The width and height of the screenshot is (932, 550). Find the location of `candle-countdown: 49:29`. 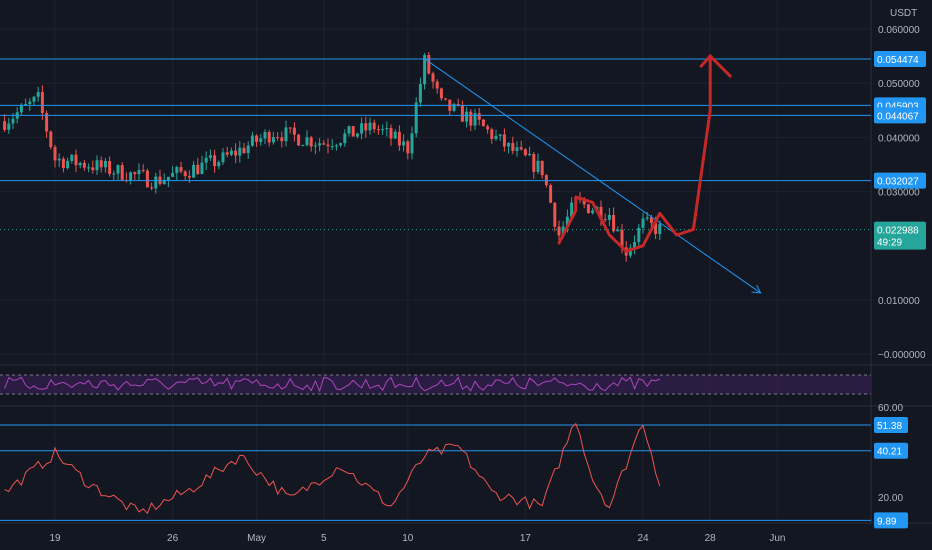

candle-countdown: 49:29 is located at coordinates (889, 243).